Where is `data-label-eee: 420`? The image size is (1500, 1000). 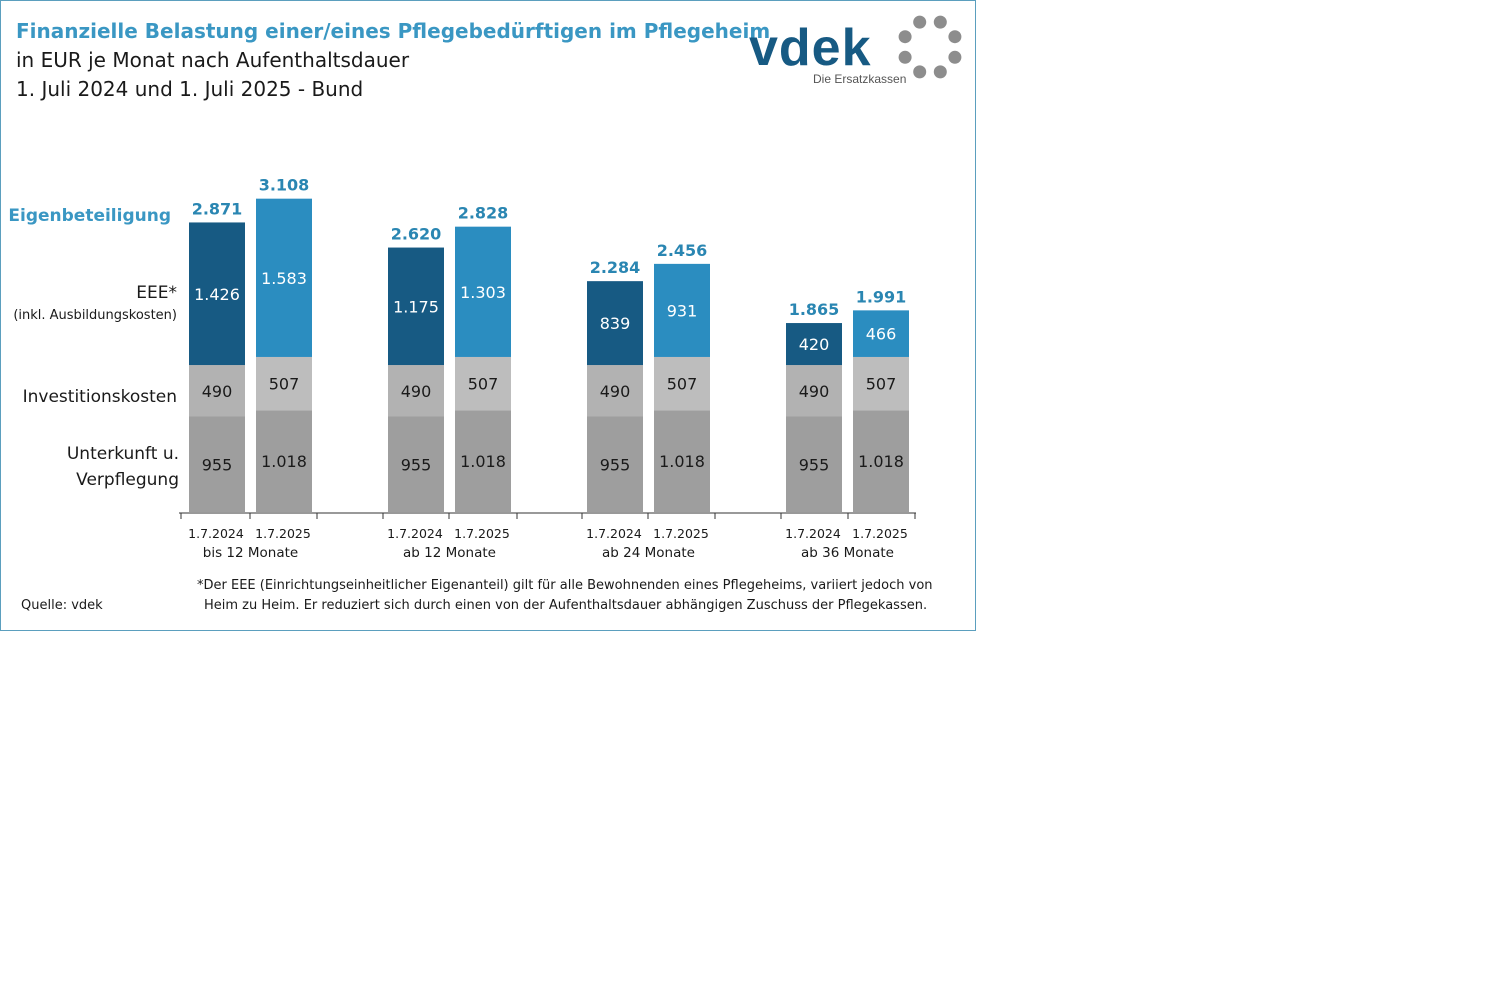 data-label-eee: 420 is located at coordinates (814, 344).